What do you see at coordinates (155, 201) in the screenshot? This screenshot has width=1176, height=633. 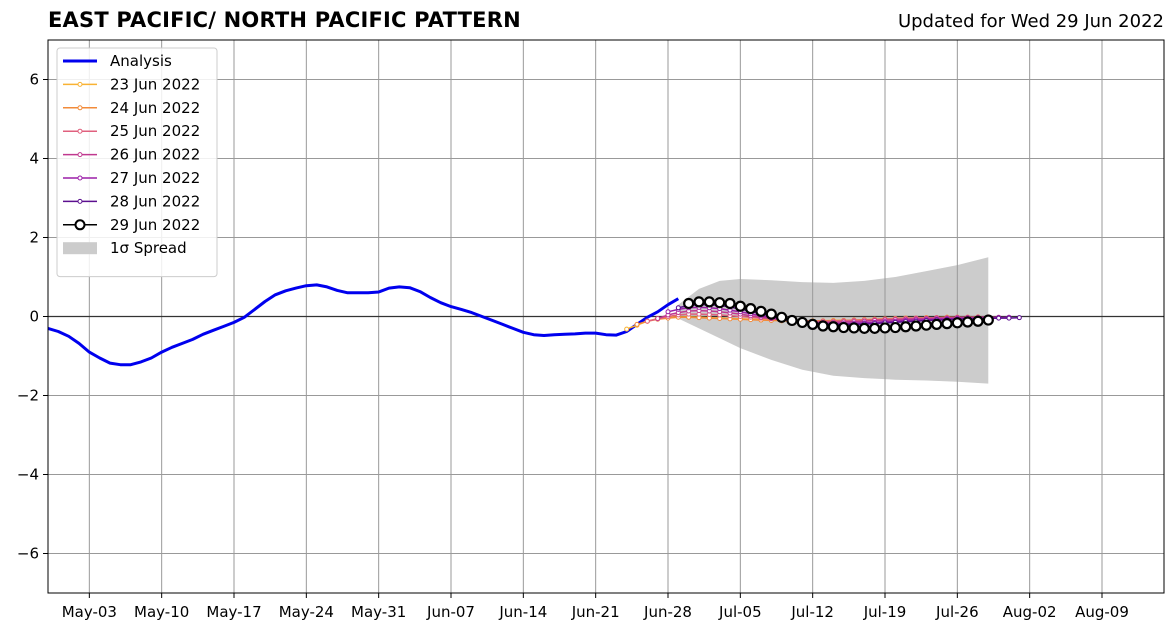 I see `legend-label: 28 Jun 2022` at bounding box center [155, 201].